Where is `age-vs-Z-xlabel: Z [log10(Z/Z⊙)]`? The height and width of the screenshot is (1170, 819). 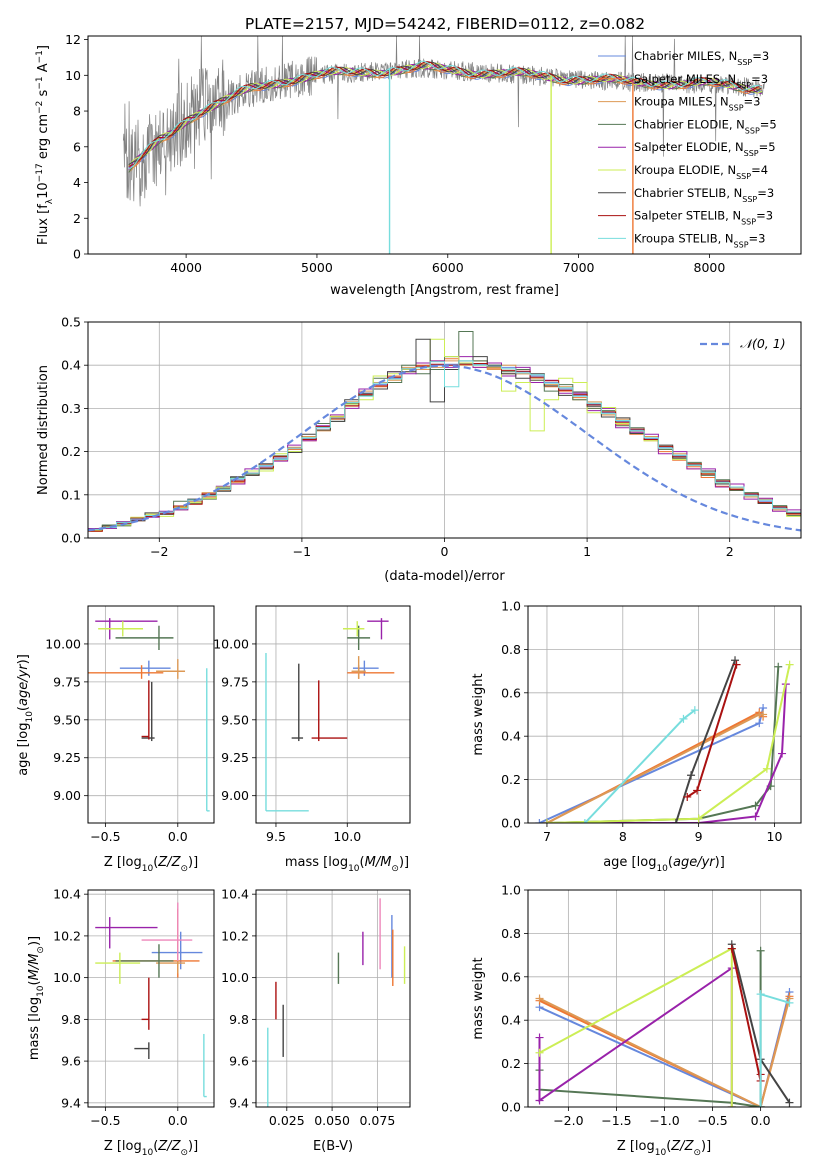
age-vs-Z-xlabel: Z [log10(Z/Z⊙)] is located at coordinates (151, 864).